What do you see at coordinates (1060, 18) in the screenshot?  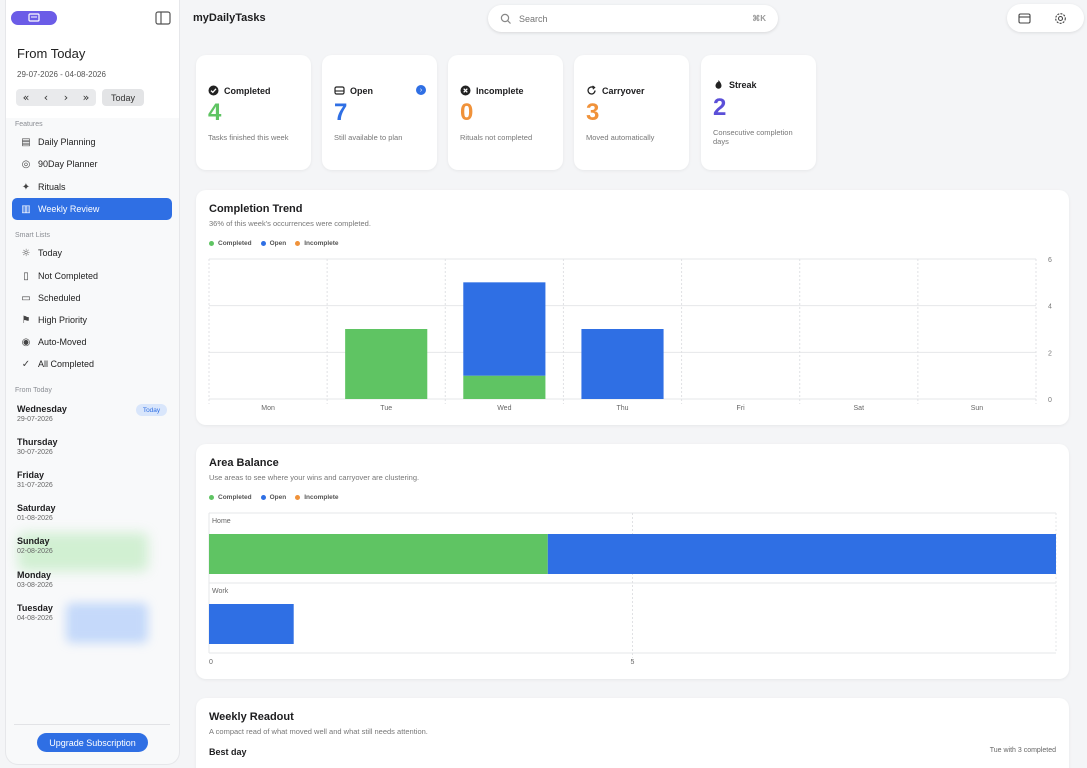 I see `gear-icon` at bounding box center [1060, 18].